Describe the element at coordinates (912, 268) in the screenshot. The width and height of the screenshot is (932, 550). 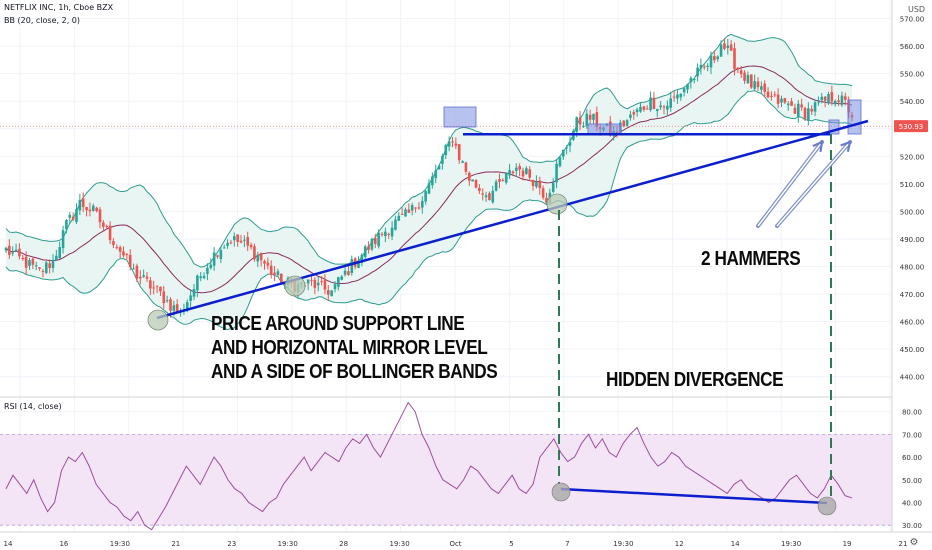
I see `price-tick-label: 480.00` at that location.